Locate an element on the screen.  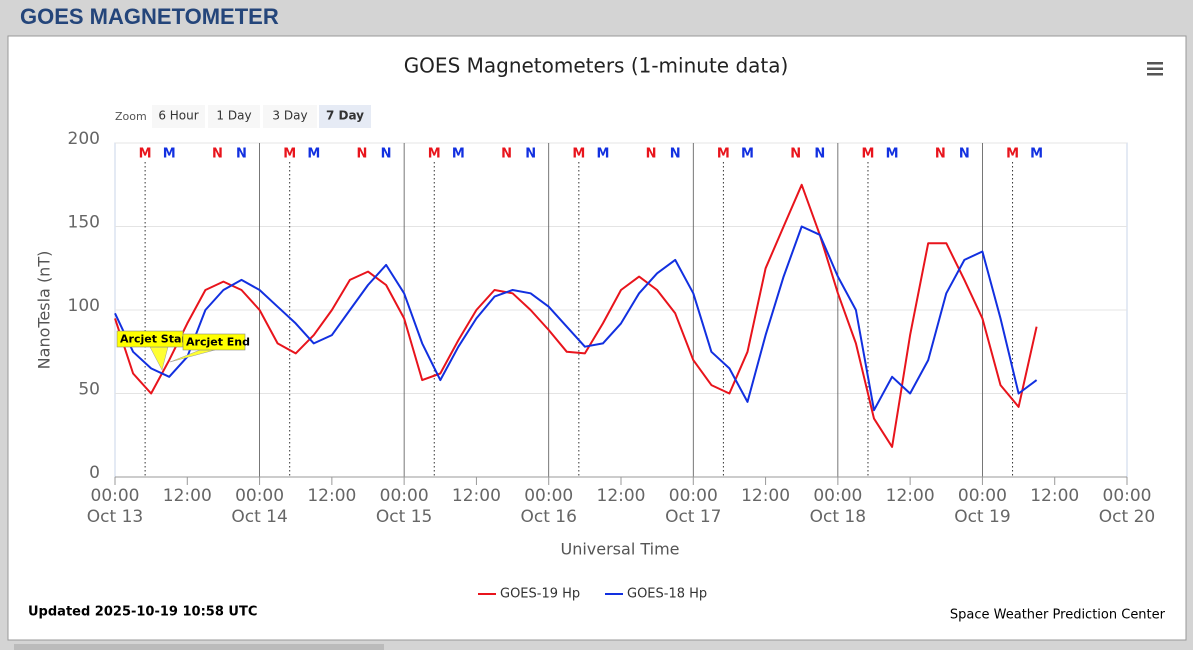
x-tick-date: Oct 19 is located at coordinates (982, 517).